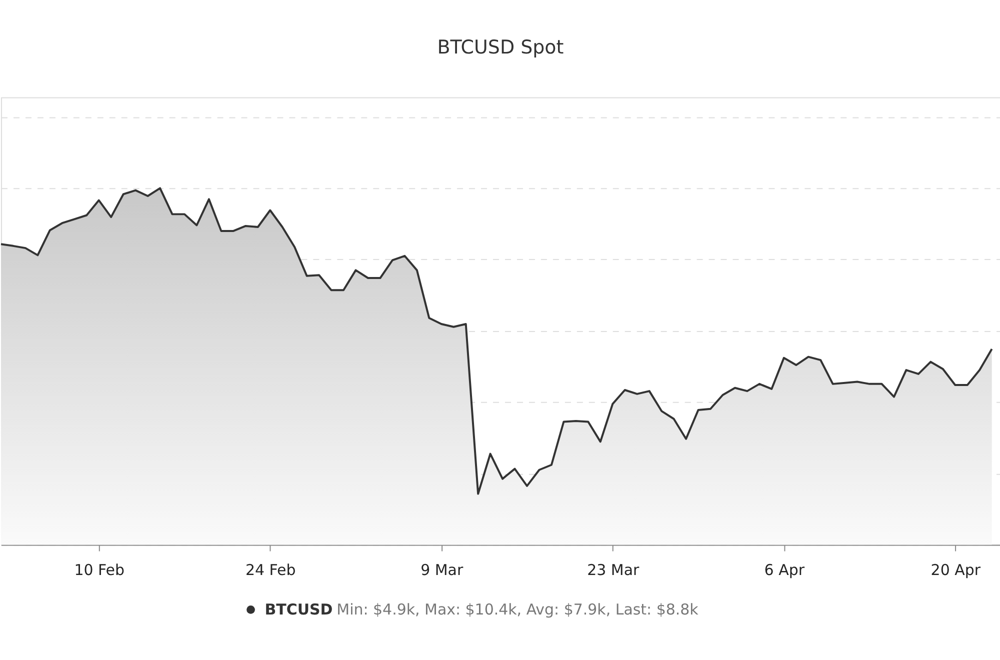 The height and width of the screenshot is (660, 1000). I want to click on legend-label: BTCUSD, so click(298, 609).